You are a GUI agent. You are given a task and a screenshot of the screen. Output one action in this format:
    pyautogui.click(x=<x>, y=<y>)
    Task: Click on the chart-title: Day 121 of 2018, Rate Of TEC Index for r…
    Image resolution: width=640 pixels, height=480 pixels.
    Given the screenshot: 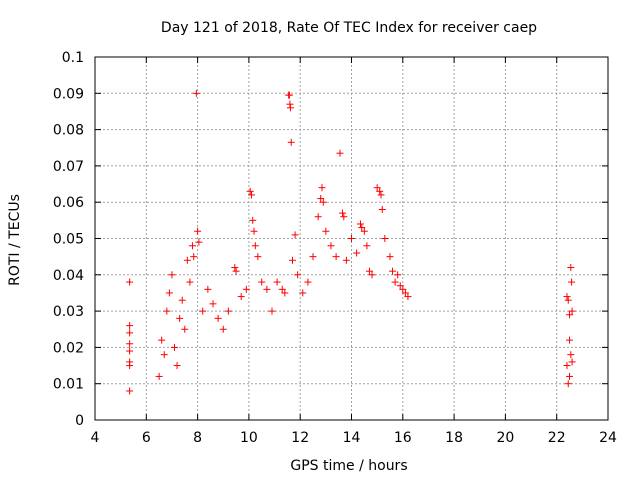 What is the action you would take?
    pyautogui.click(x=349, y=28)
    